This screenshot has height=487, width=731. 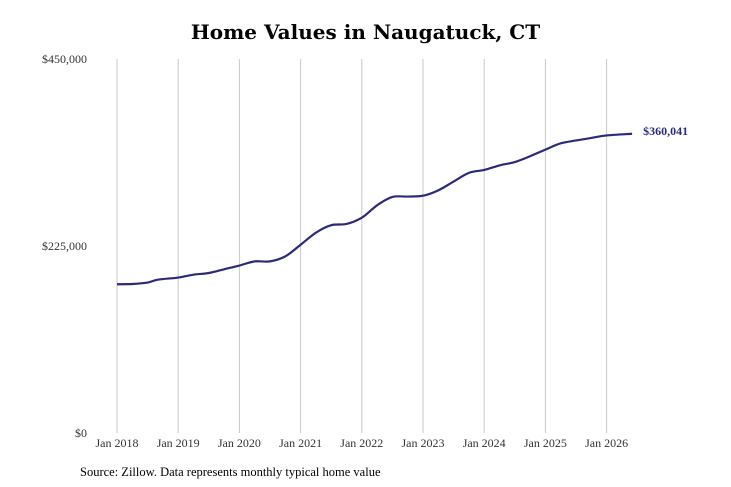 I want to click on x-tick-label: Jan 2022, so click(x=361, y=443).